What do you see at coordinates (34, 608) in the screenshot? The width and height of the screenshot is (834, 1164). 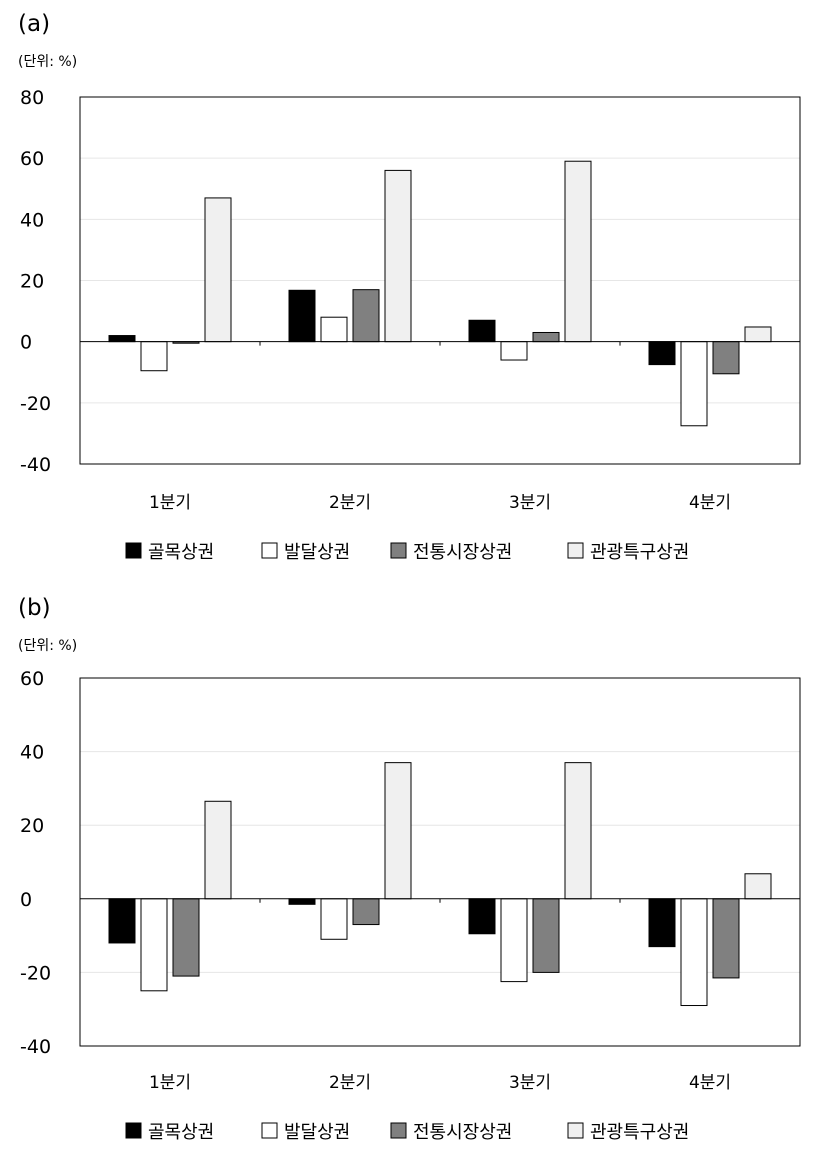 I see `panel-label: (b)` at bounding box center [34, 608].